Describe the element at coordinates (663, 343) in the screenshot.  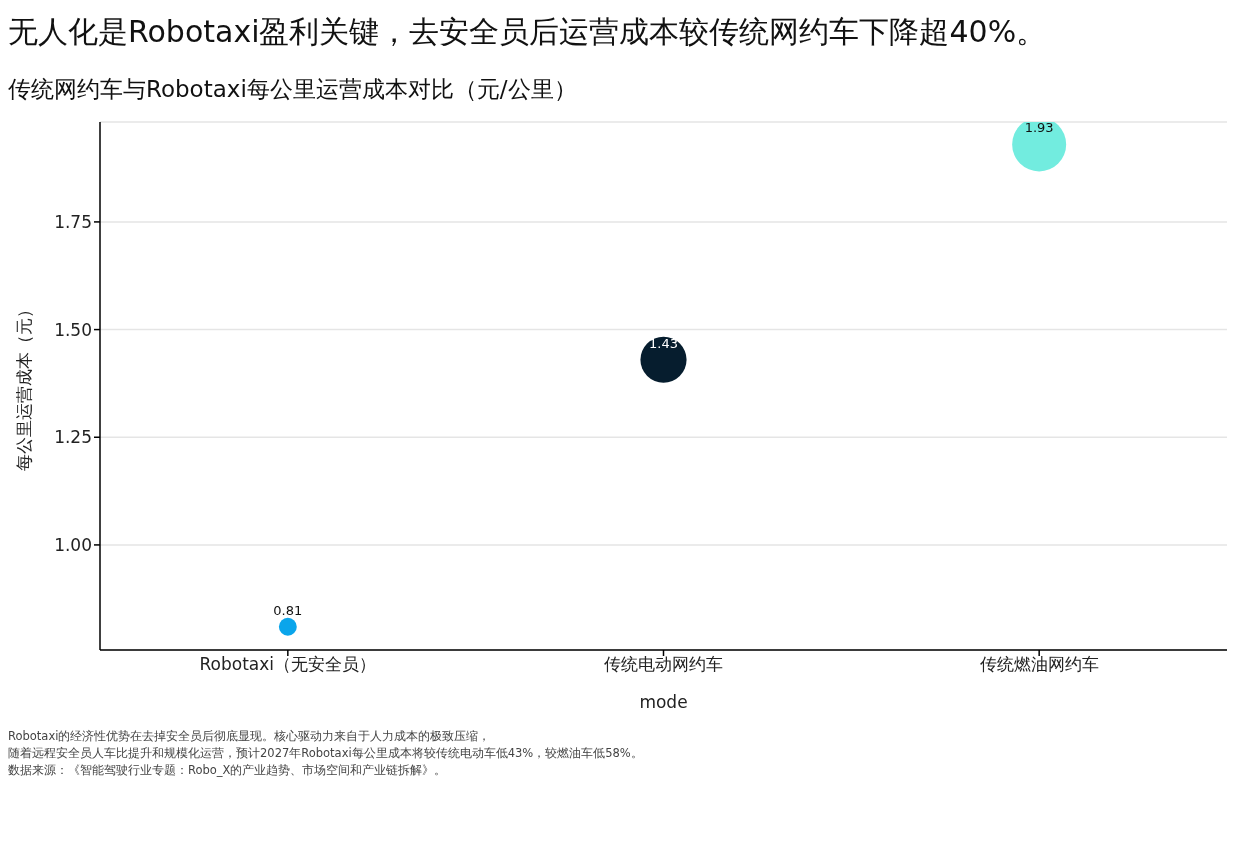
I see `data-label: 1.43` at that location.